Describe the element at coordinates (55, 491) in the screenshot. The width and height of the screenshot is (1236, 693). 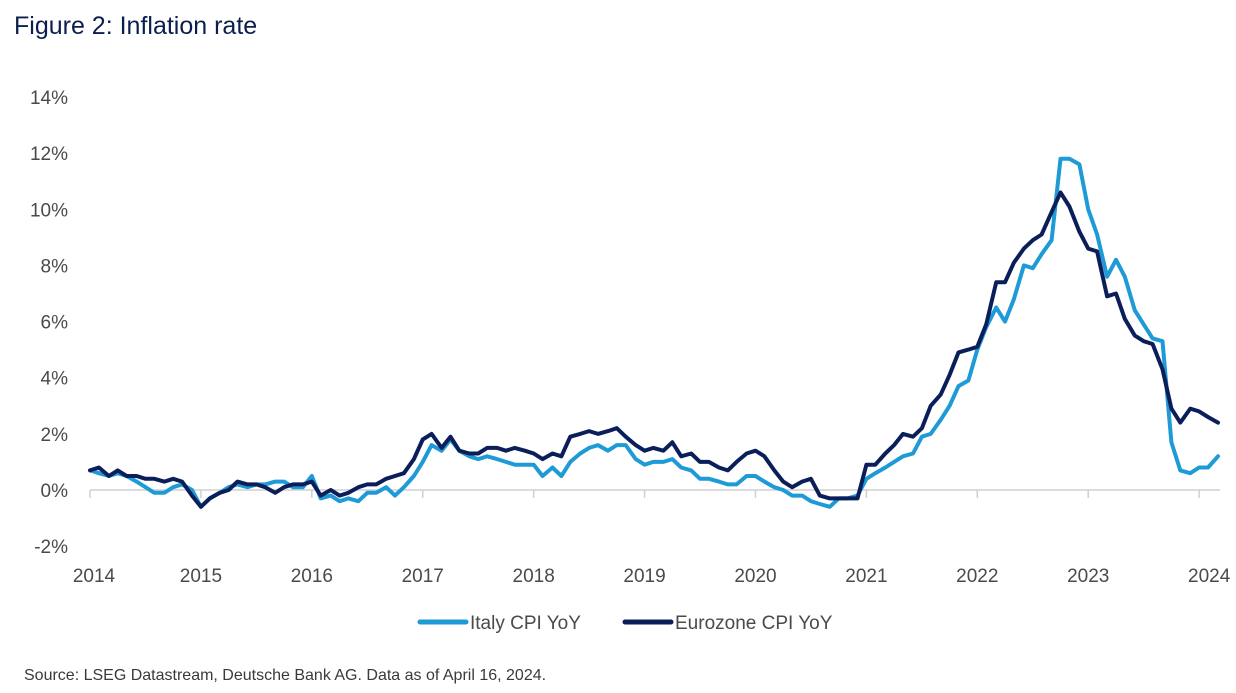
I see `y-tick-label: 0%` at that location.